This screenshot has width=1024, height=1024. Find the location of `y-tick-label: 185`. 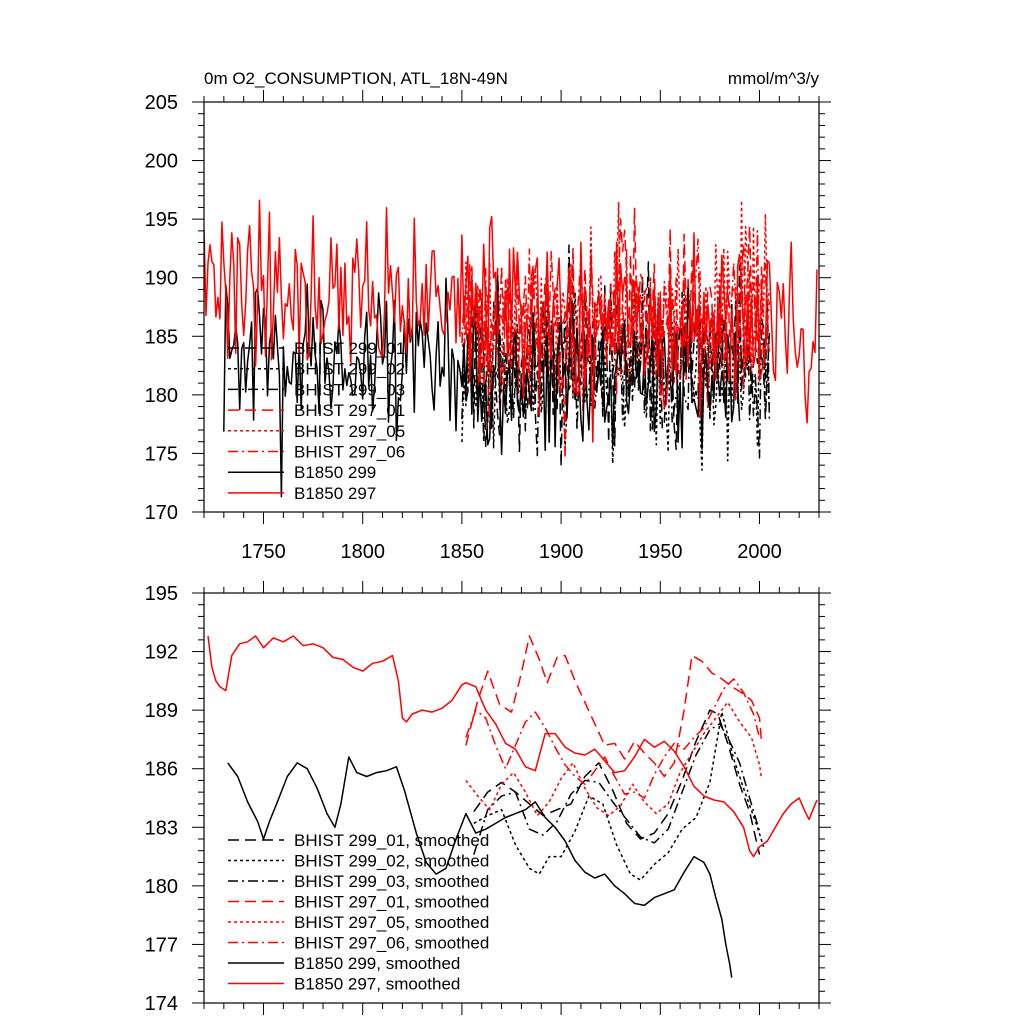

y-tick-label: 185 is located at coordinates (161, 337).